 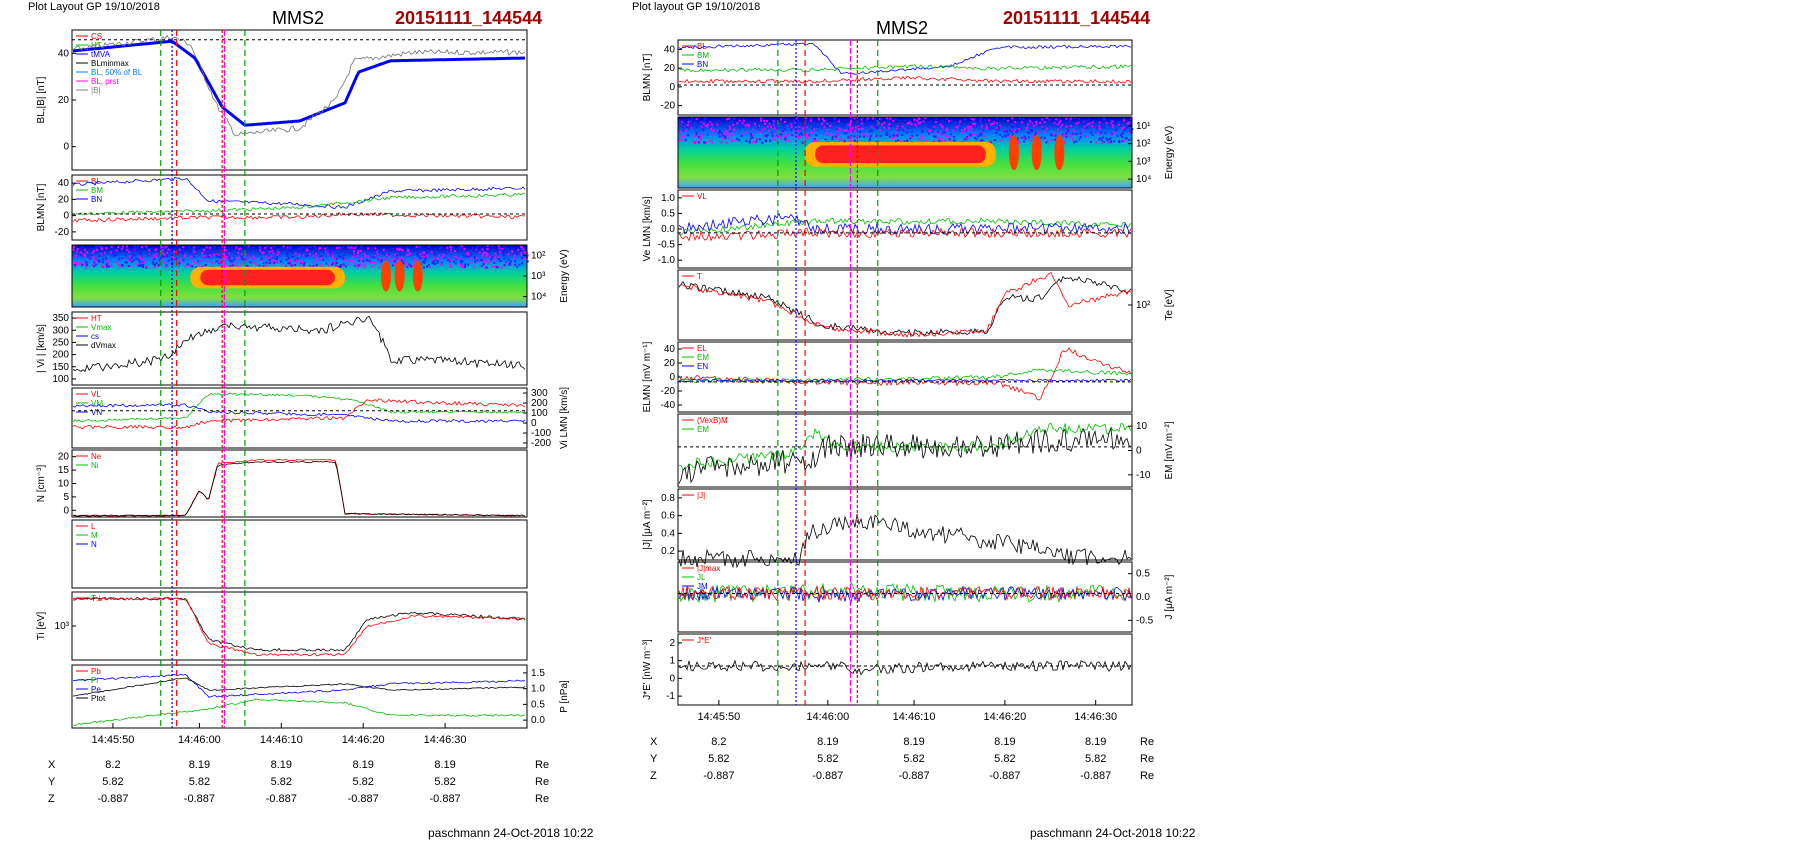 I want to click on orbit-value: 5.82, so click(x=281, y=782).